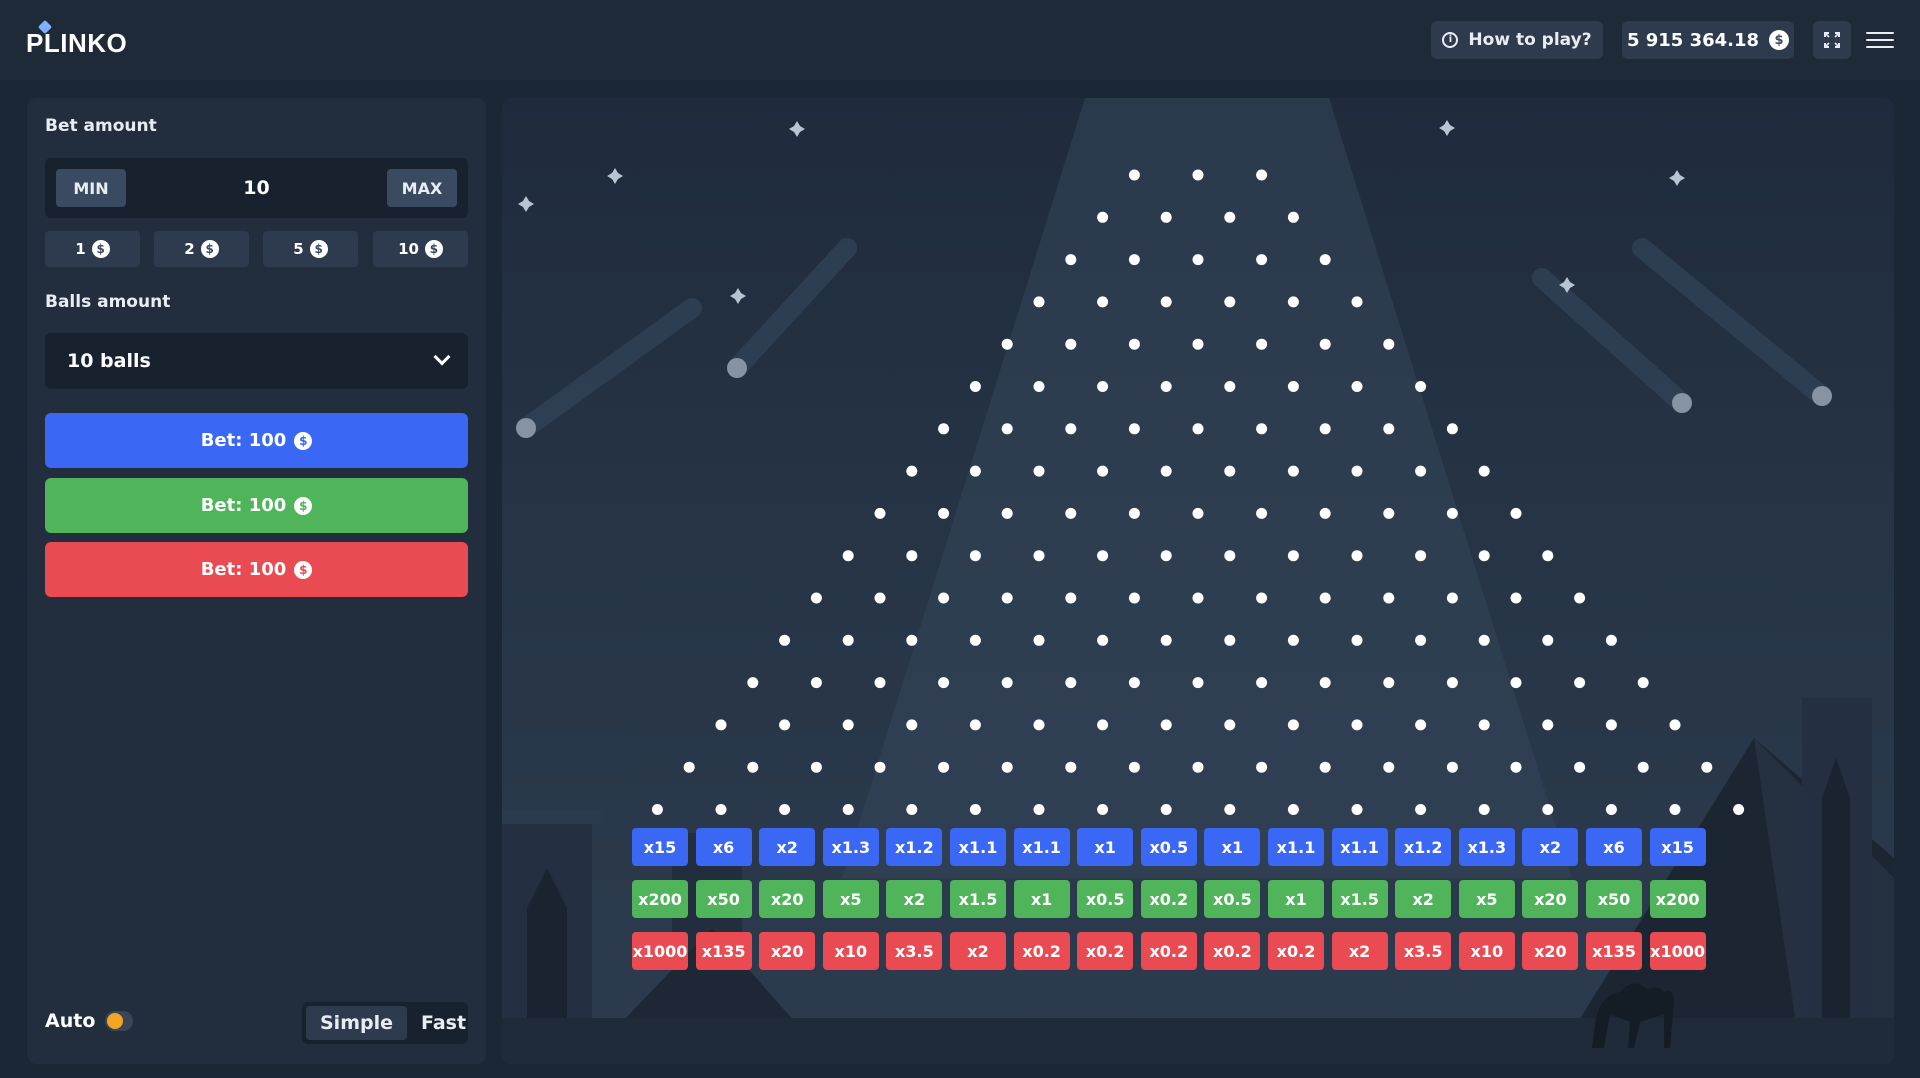 The image size is (1920, 1078). What do you see at coordinates (256, 440) in the screenshot?
I see `bet-blue-button: Bet: 100 $` at bounding box center [256, 440].